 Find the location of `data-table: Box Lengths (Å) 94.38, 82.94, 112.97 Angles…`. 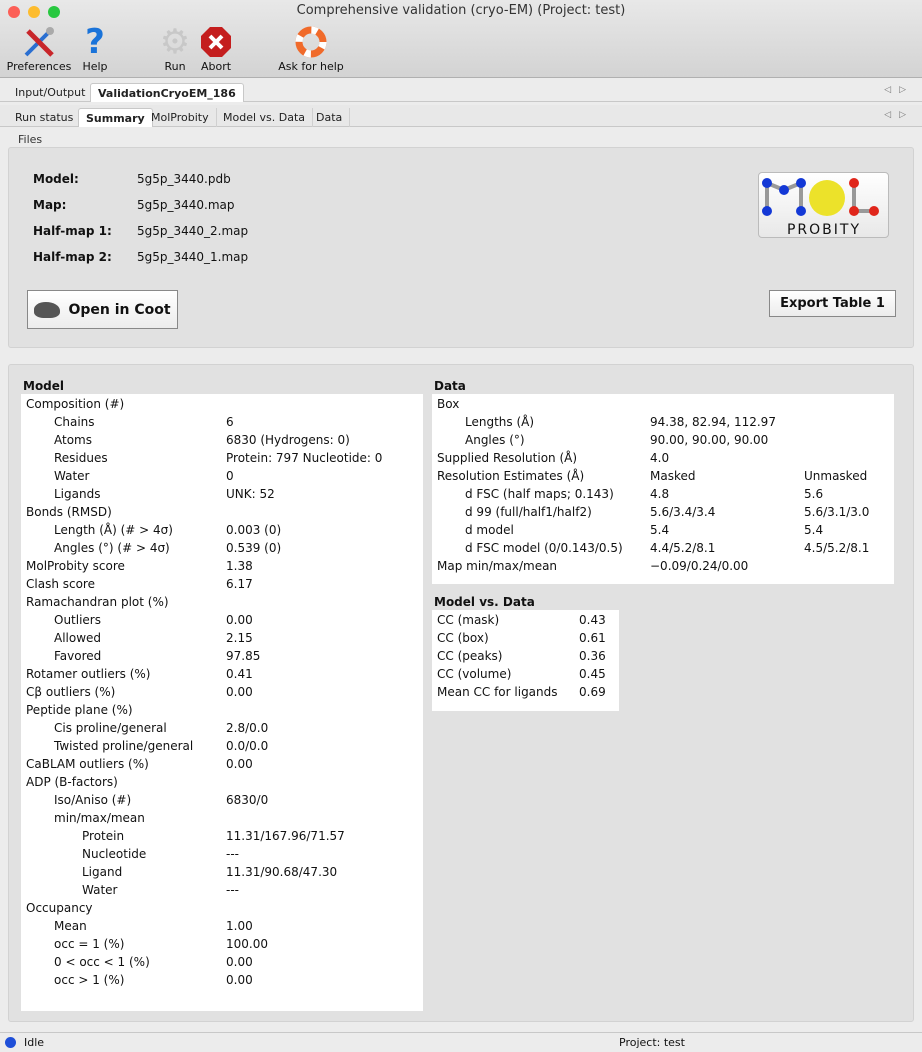

data-table: Box Lengths (Å) 94.38, 82.94, 112.97 Angles… is located at coordinates (663, 489).